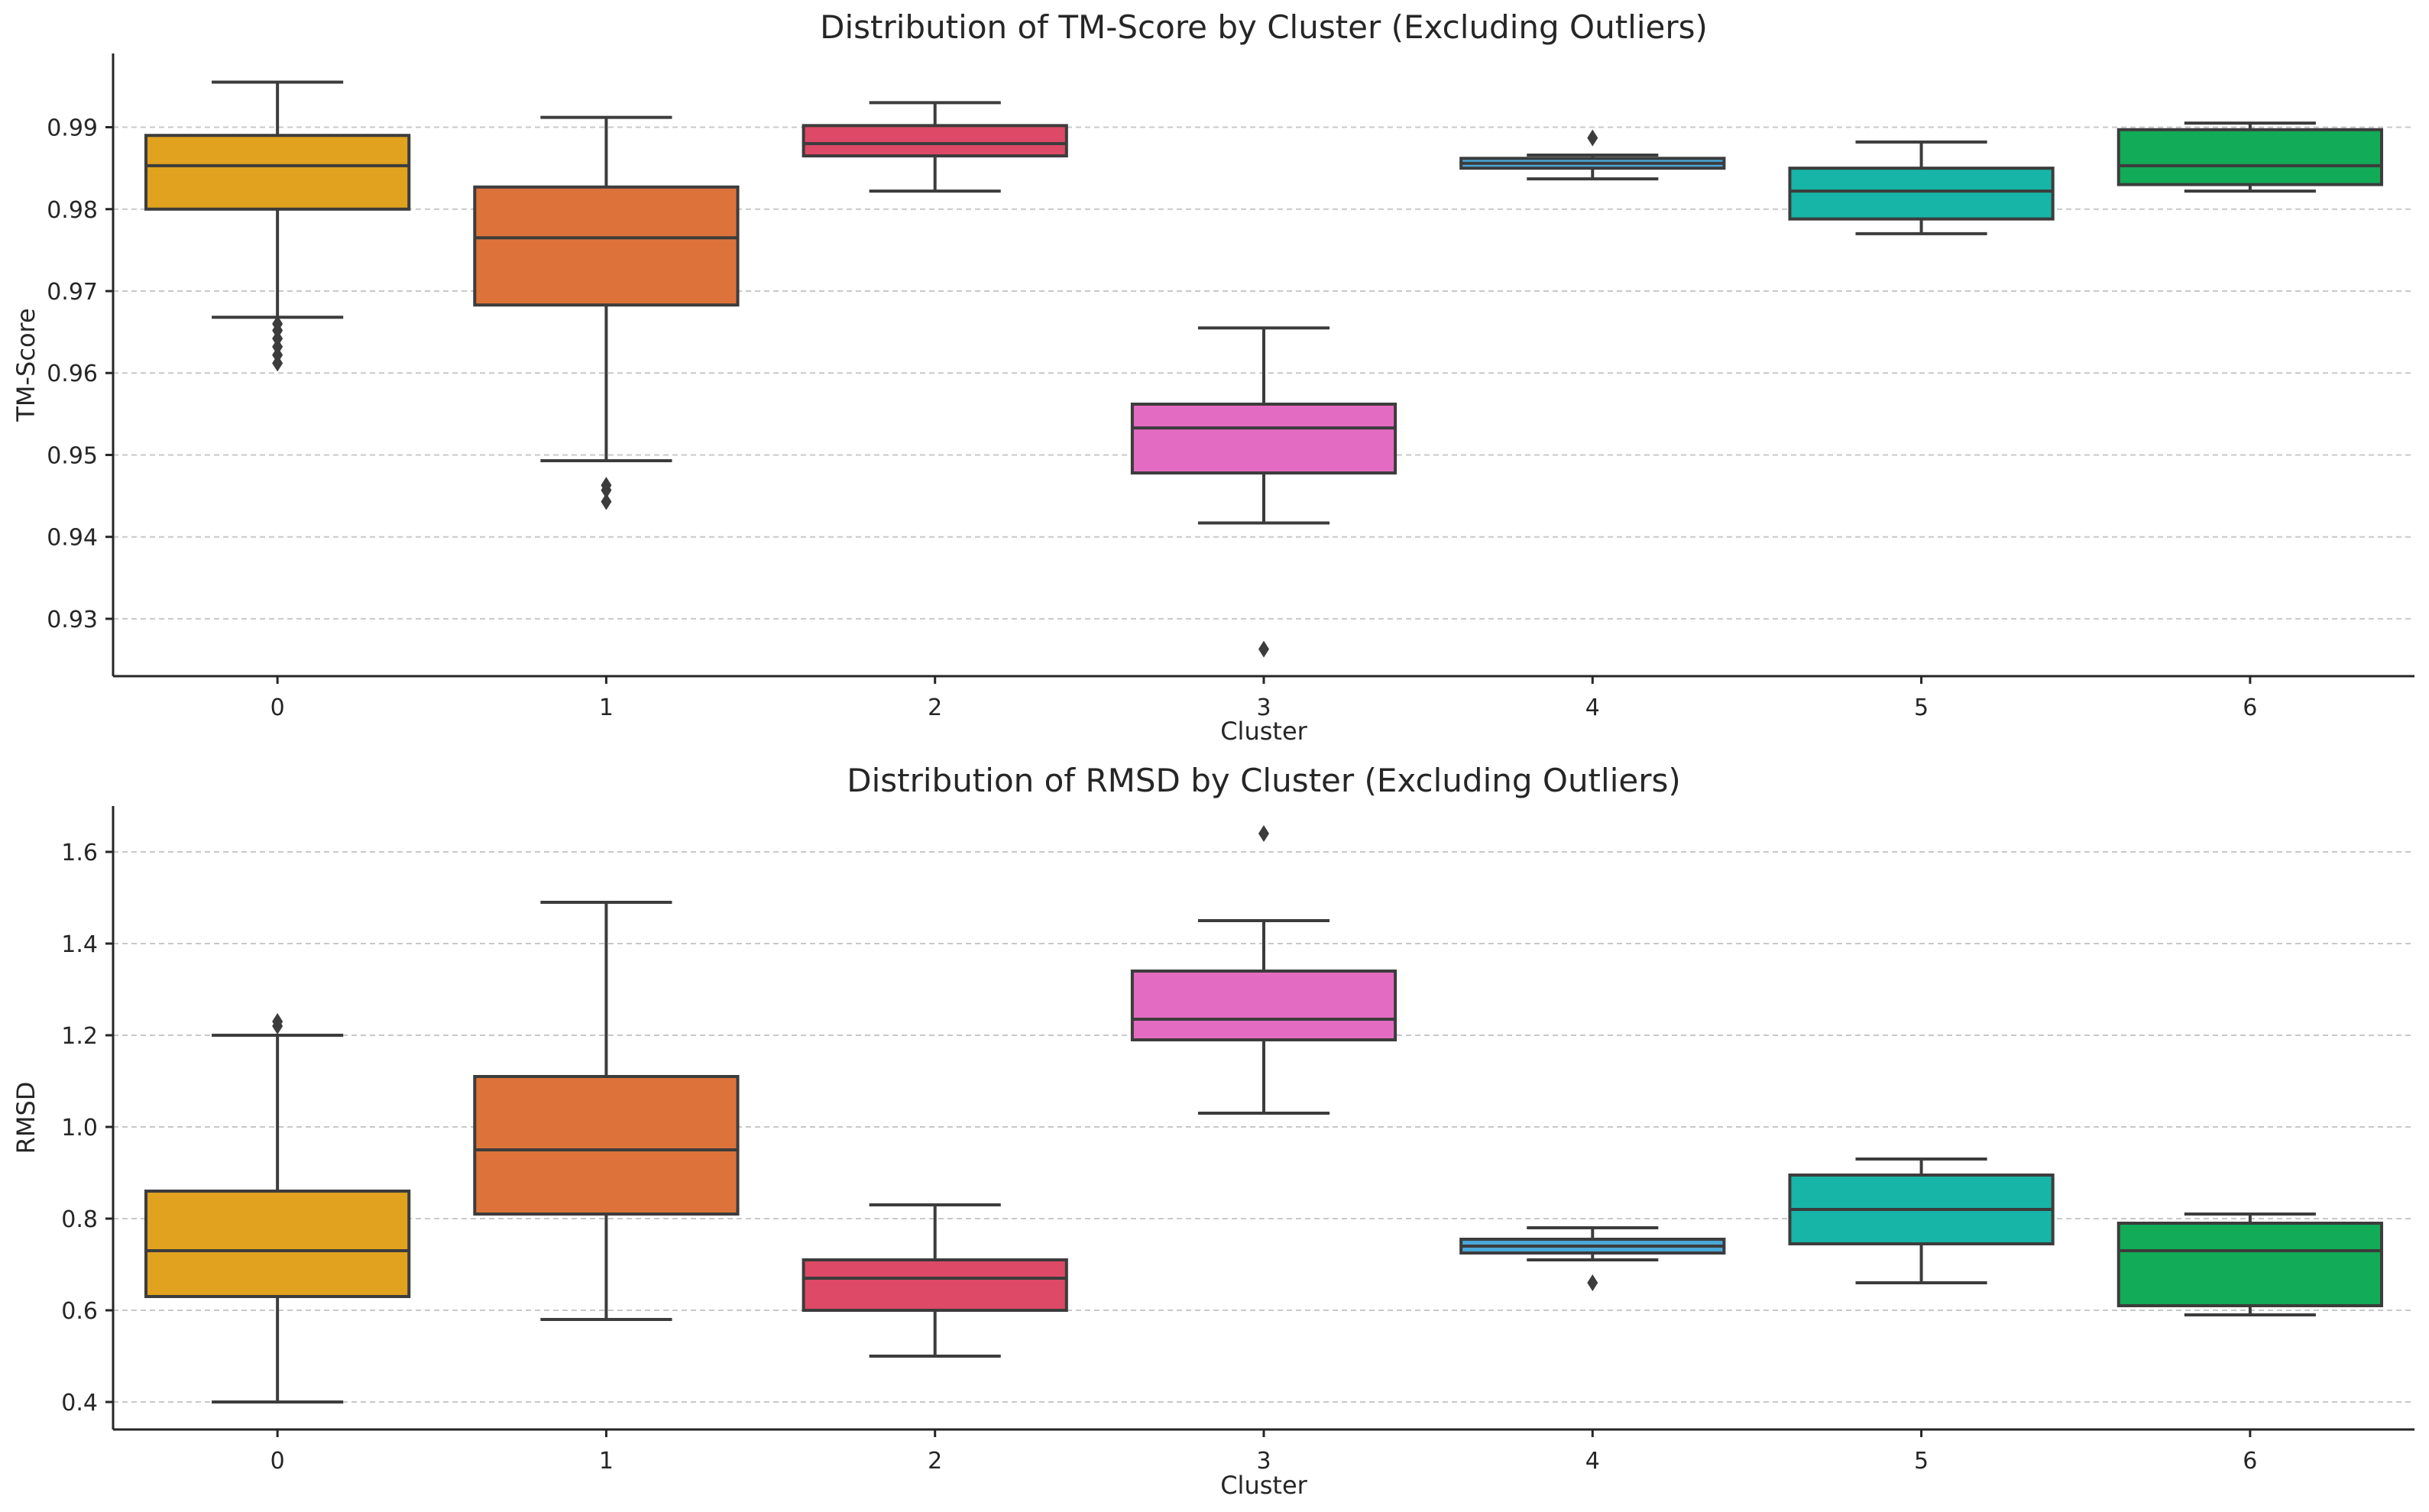 This screenshot has height=1512, width=2429. I want to click on y-tick-label: 0.6, so click(79, 1311).